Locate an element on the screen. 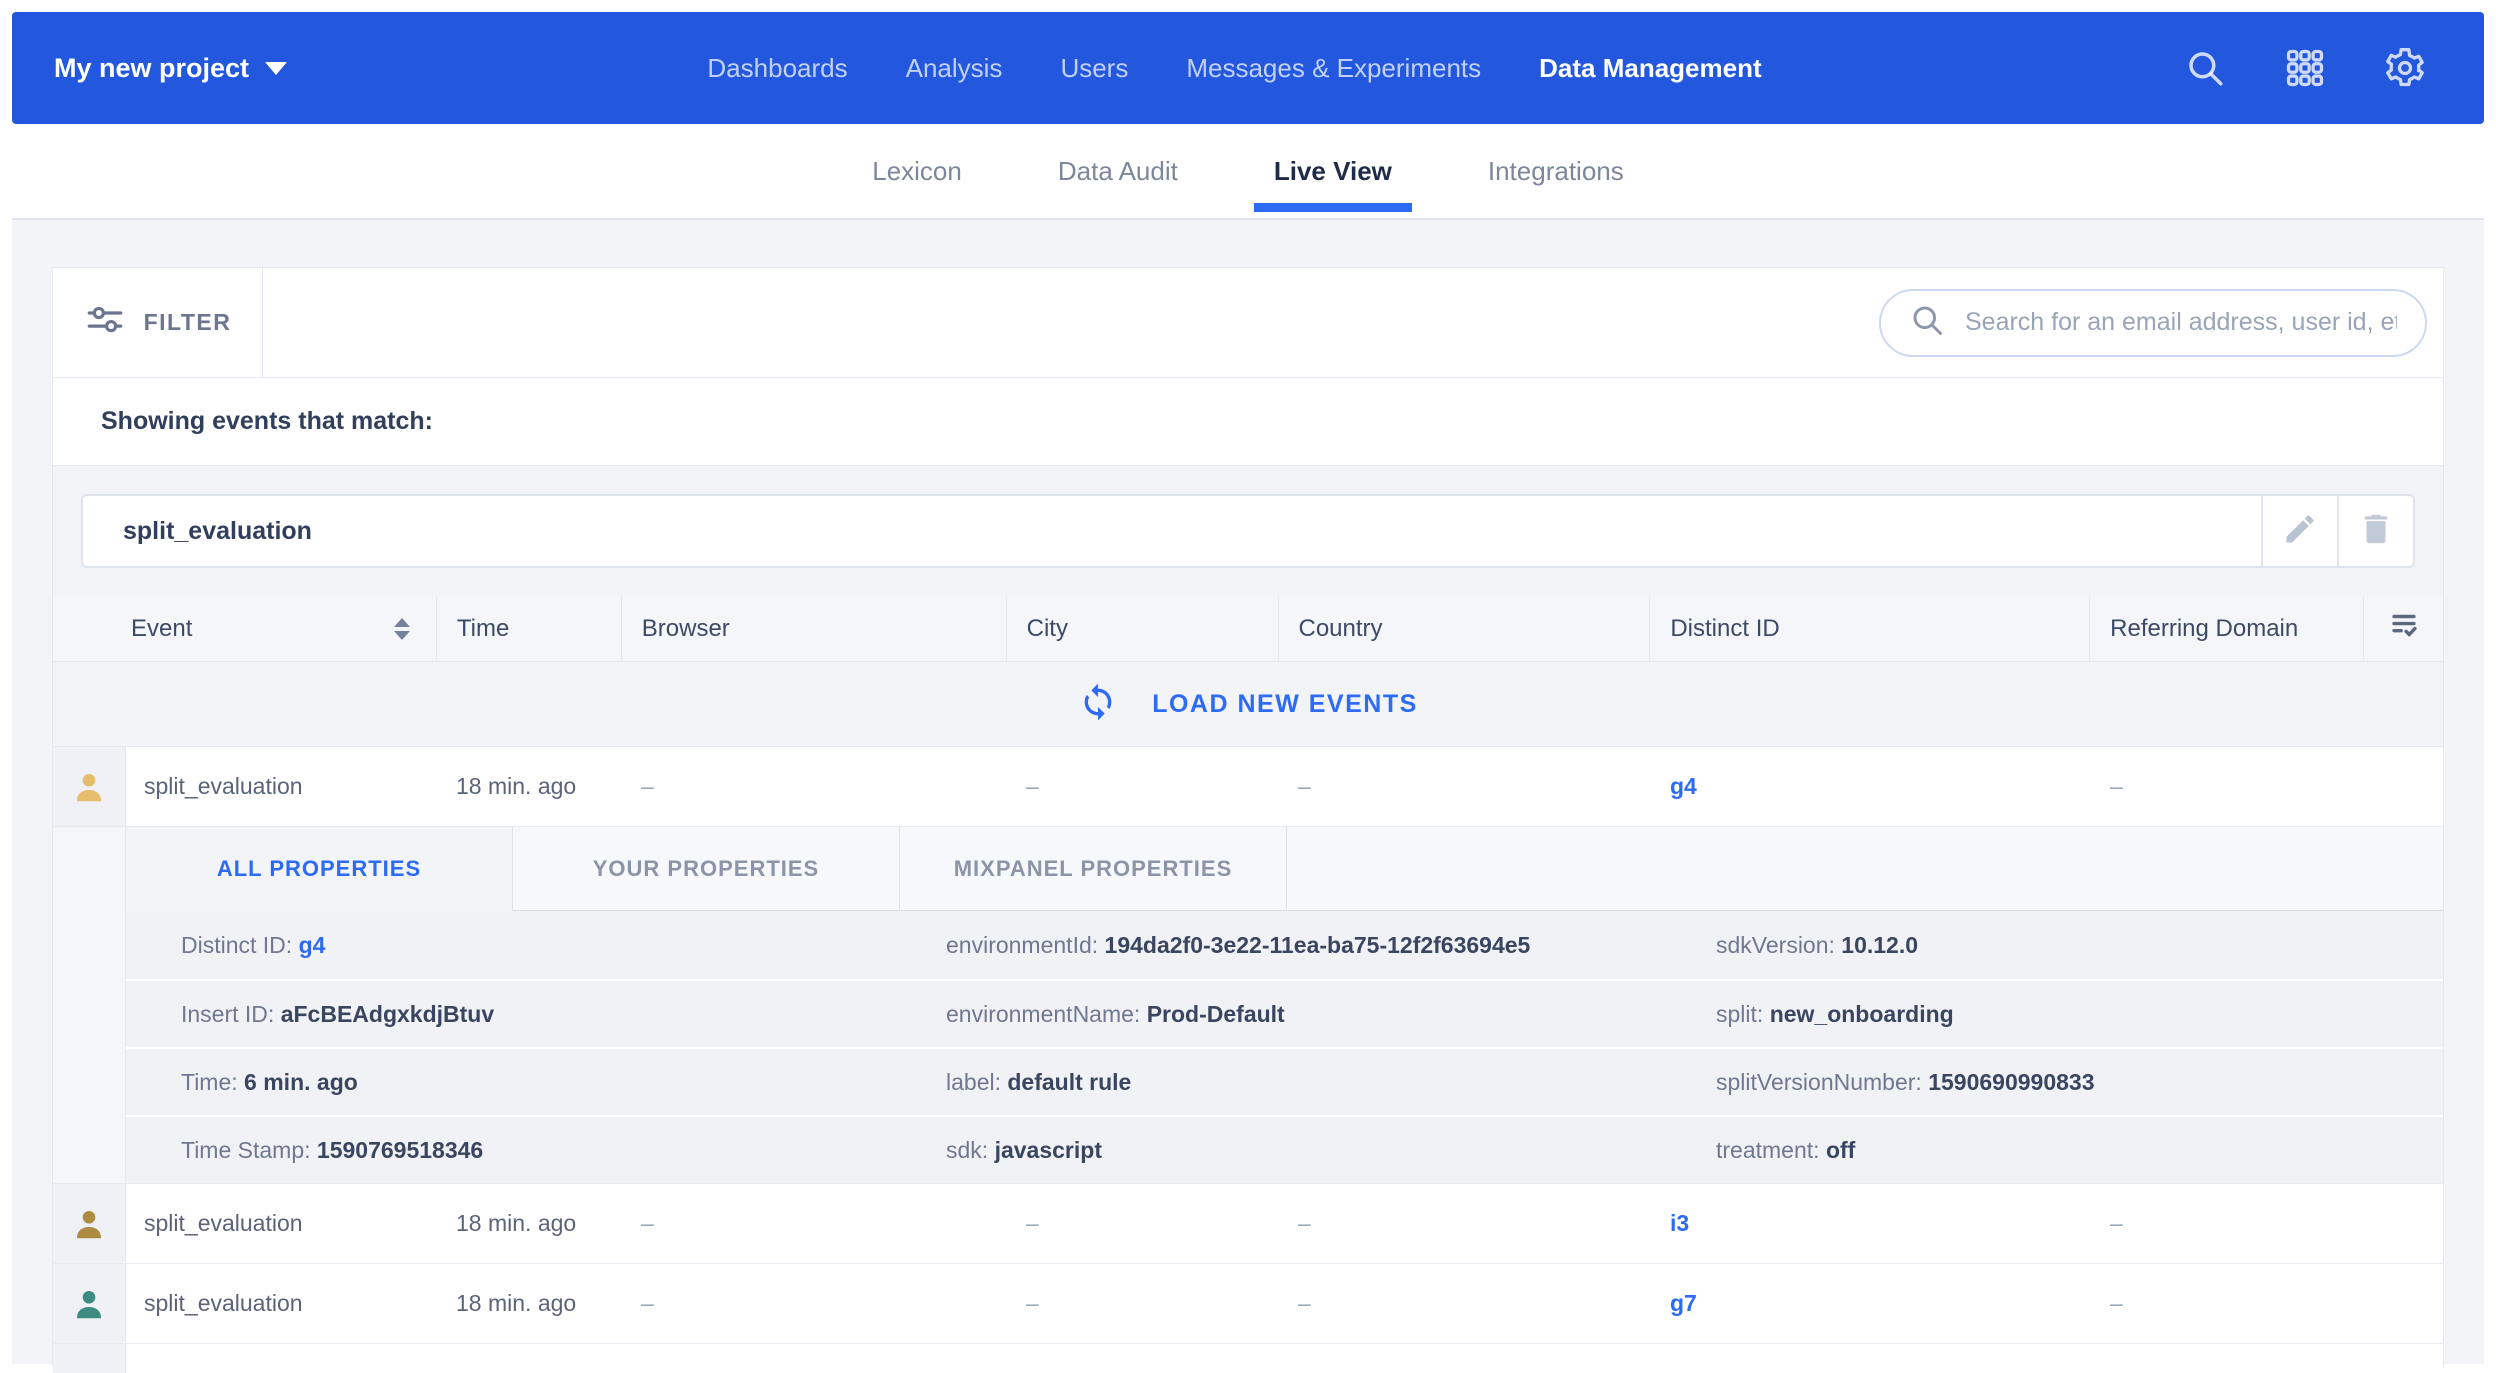  tab-integrations: Integrations is located at coordinates (1556, 171).